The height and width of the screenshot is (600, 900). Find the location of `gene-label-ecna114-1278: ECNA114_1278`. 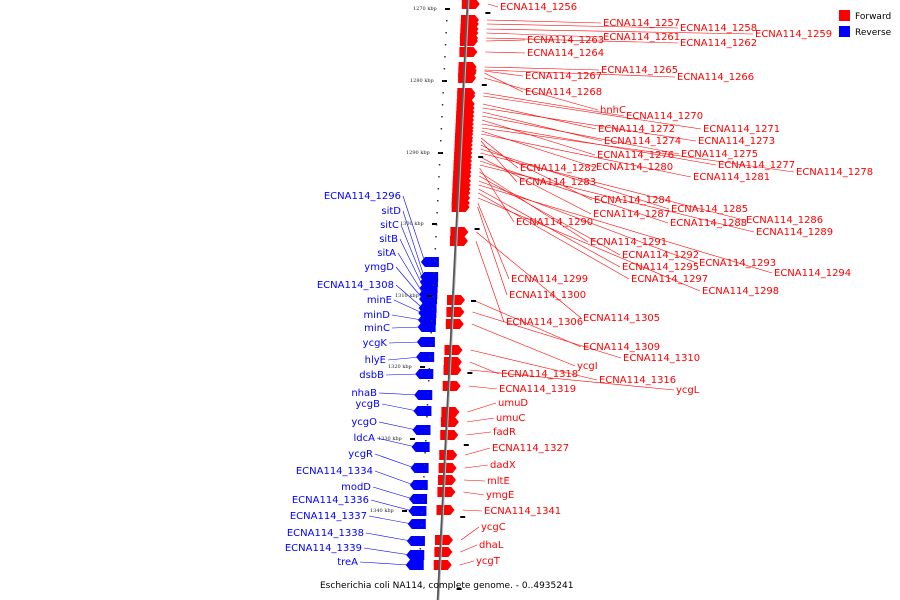

gene-label-ecna114-1278: ECNA114_1278 is located at coordinates (834, 172).